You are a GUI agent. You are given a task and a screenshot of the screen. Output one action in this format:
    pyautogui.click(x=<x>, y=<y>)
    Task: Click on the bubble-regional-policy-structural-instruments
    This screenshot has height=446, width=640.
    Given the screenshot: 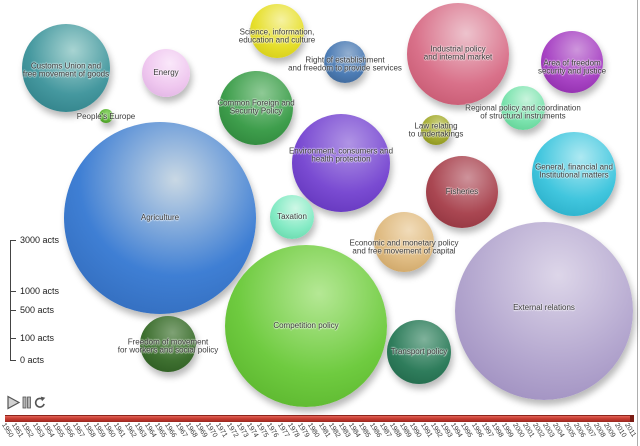 What is the action you would take?
    pyautogui.click(x=523, y=108)
    